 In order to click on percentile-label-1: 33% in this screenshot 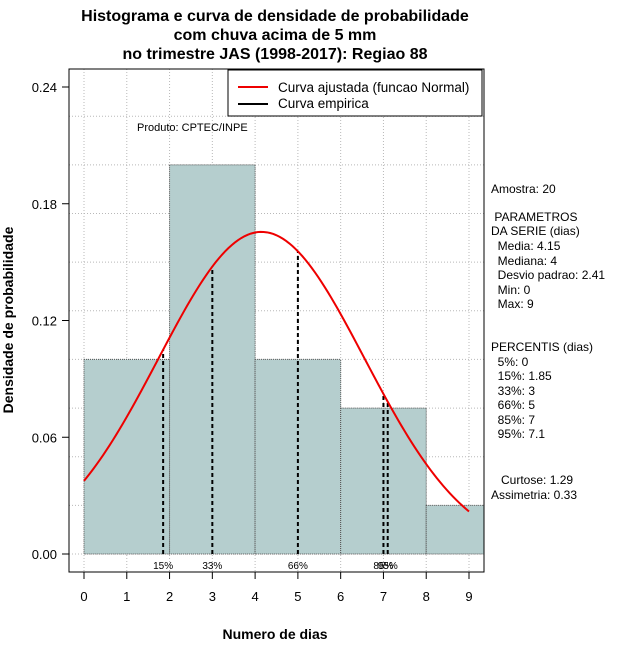, I will do `click(212, 566)`.